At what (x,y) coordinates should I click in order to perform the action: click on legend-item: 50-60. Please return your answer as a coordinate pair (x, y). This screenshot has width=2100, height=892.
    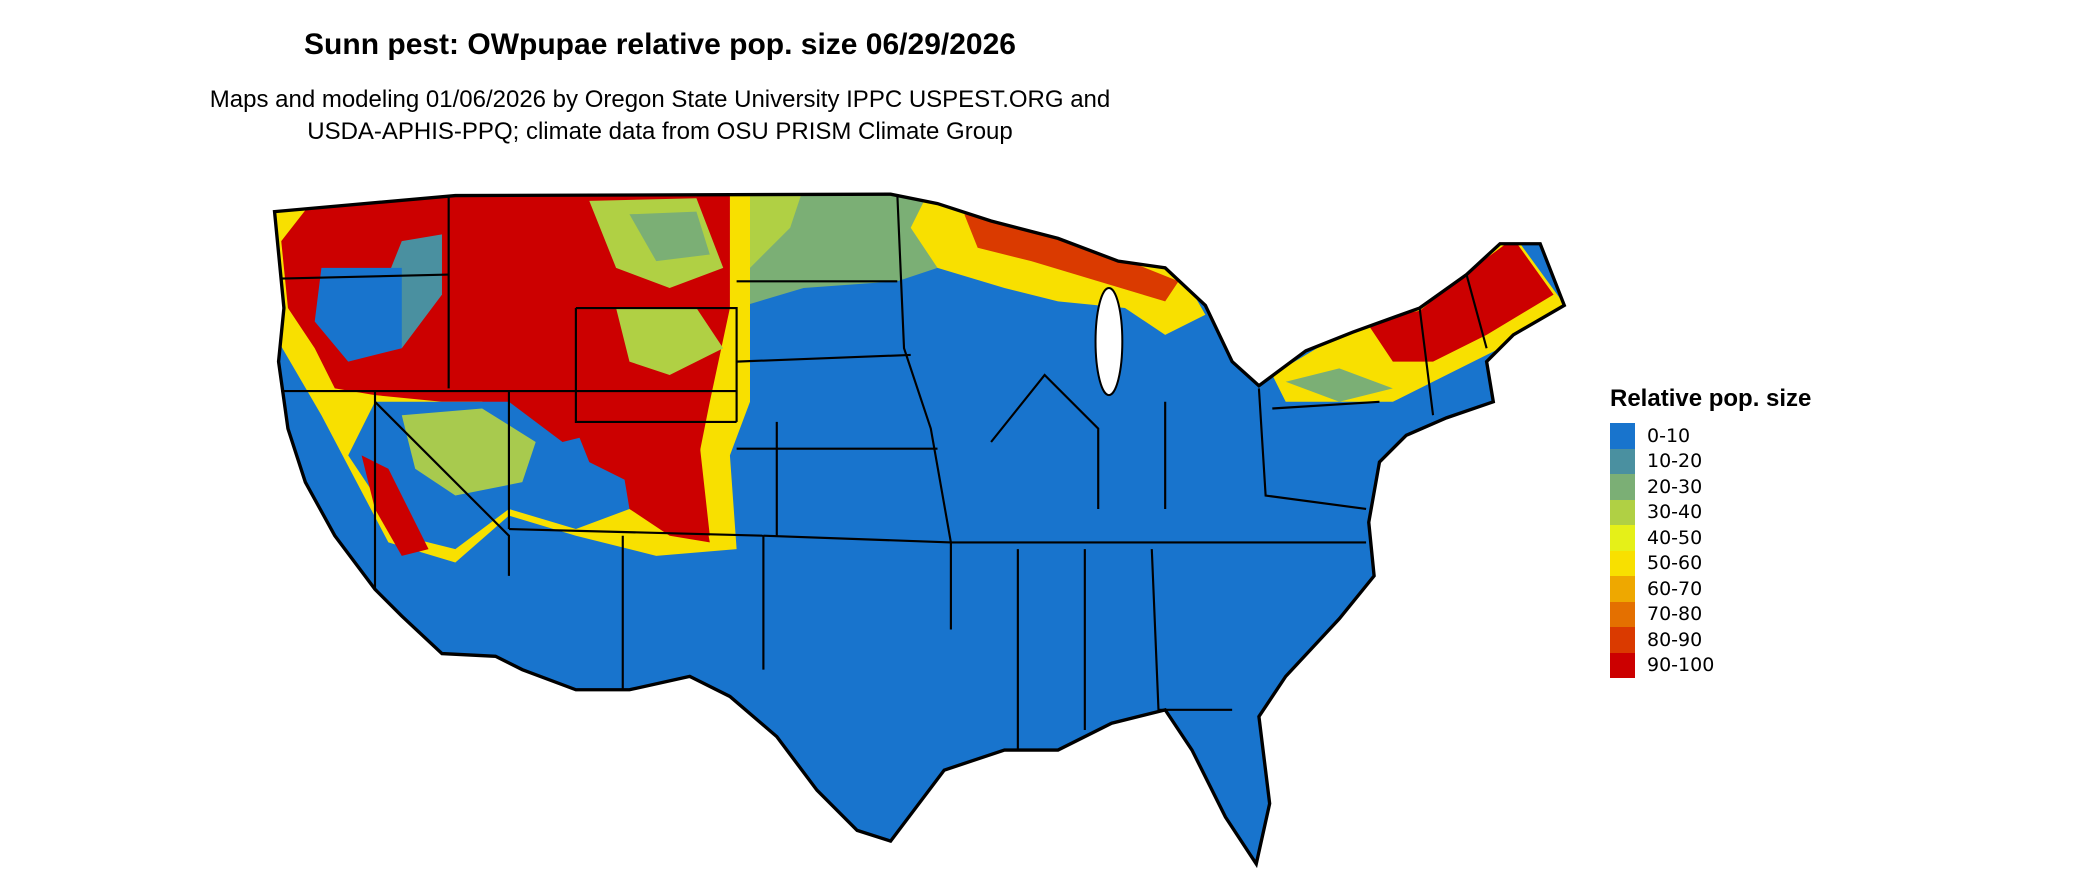
    Looking at the image, I should click on (1710, 563).